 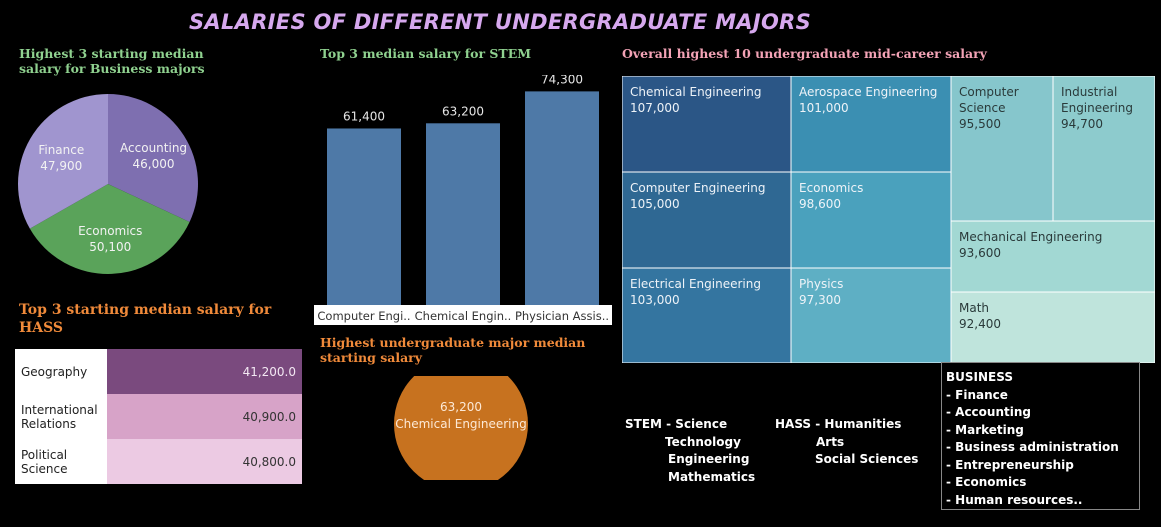 What do you see at coordinates (1097, 108) in the screenshot?
I see `treemap-tile-label: Engineering` at bounding box center [1097, 108].